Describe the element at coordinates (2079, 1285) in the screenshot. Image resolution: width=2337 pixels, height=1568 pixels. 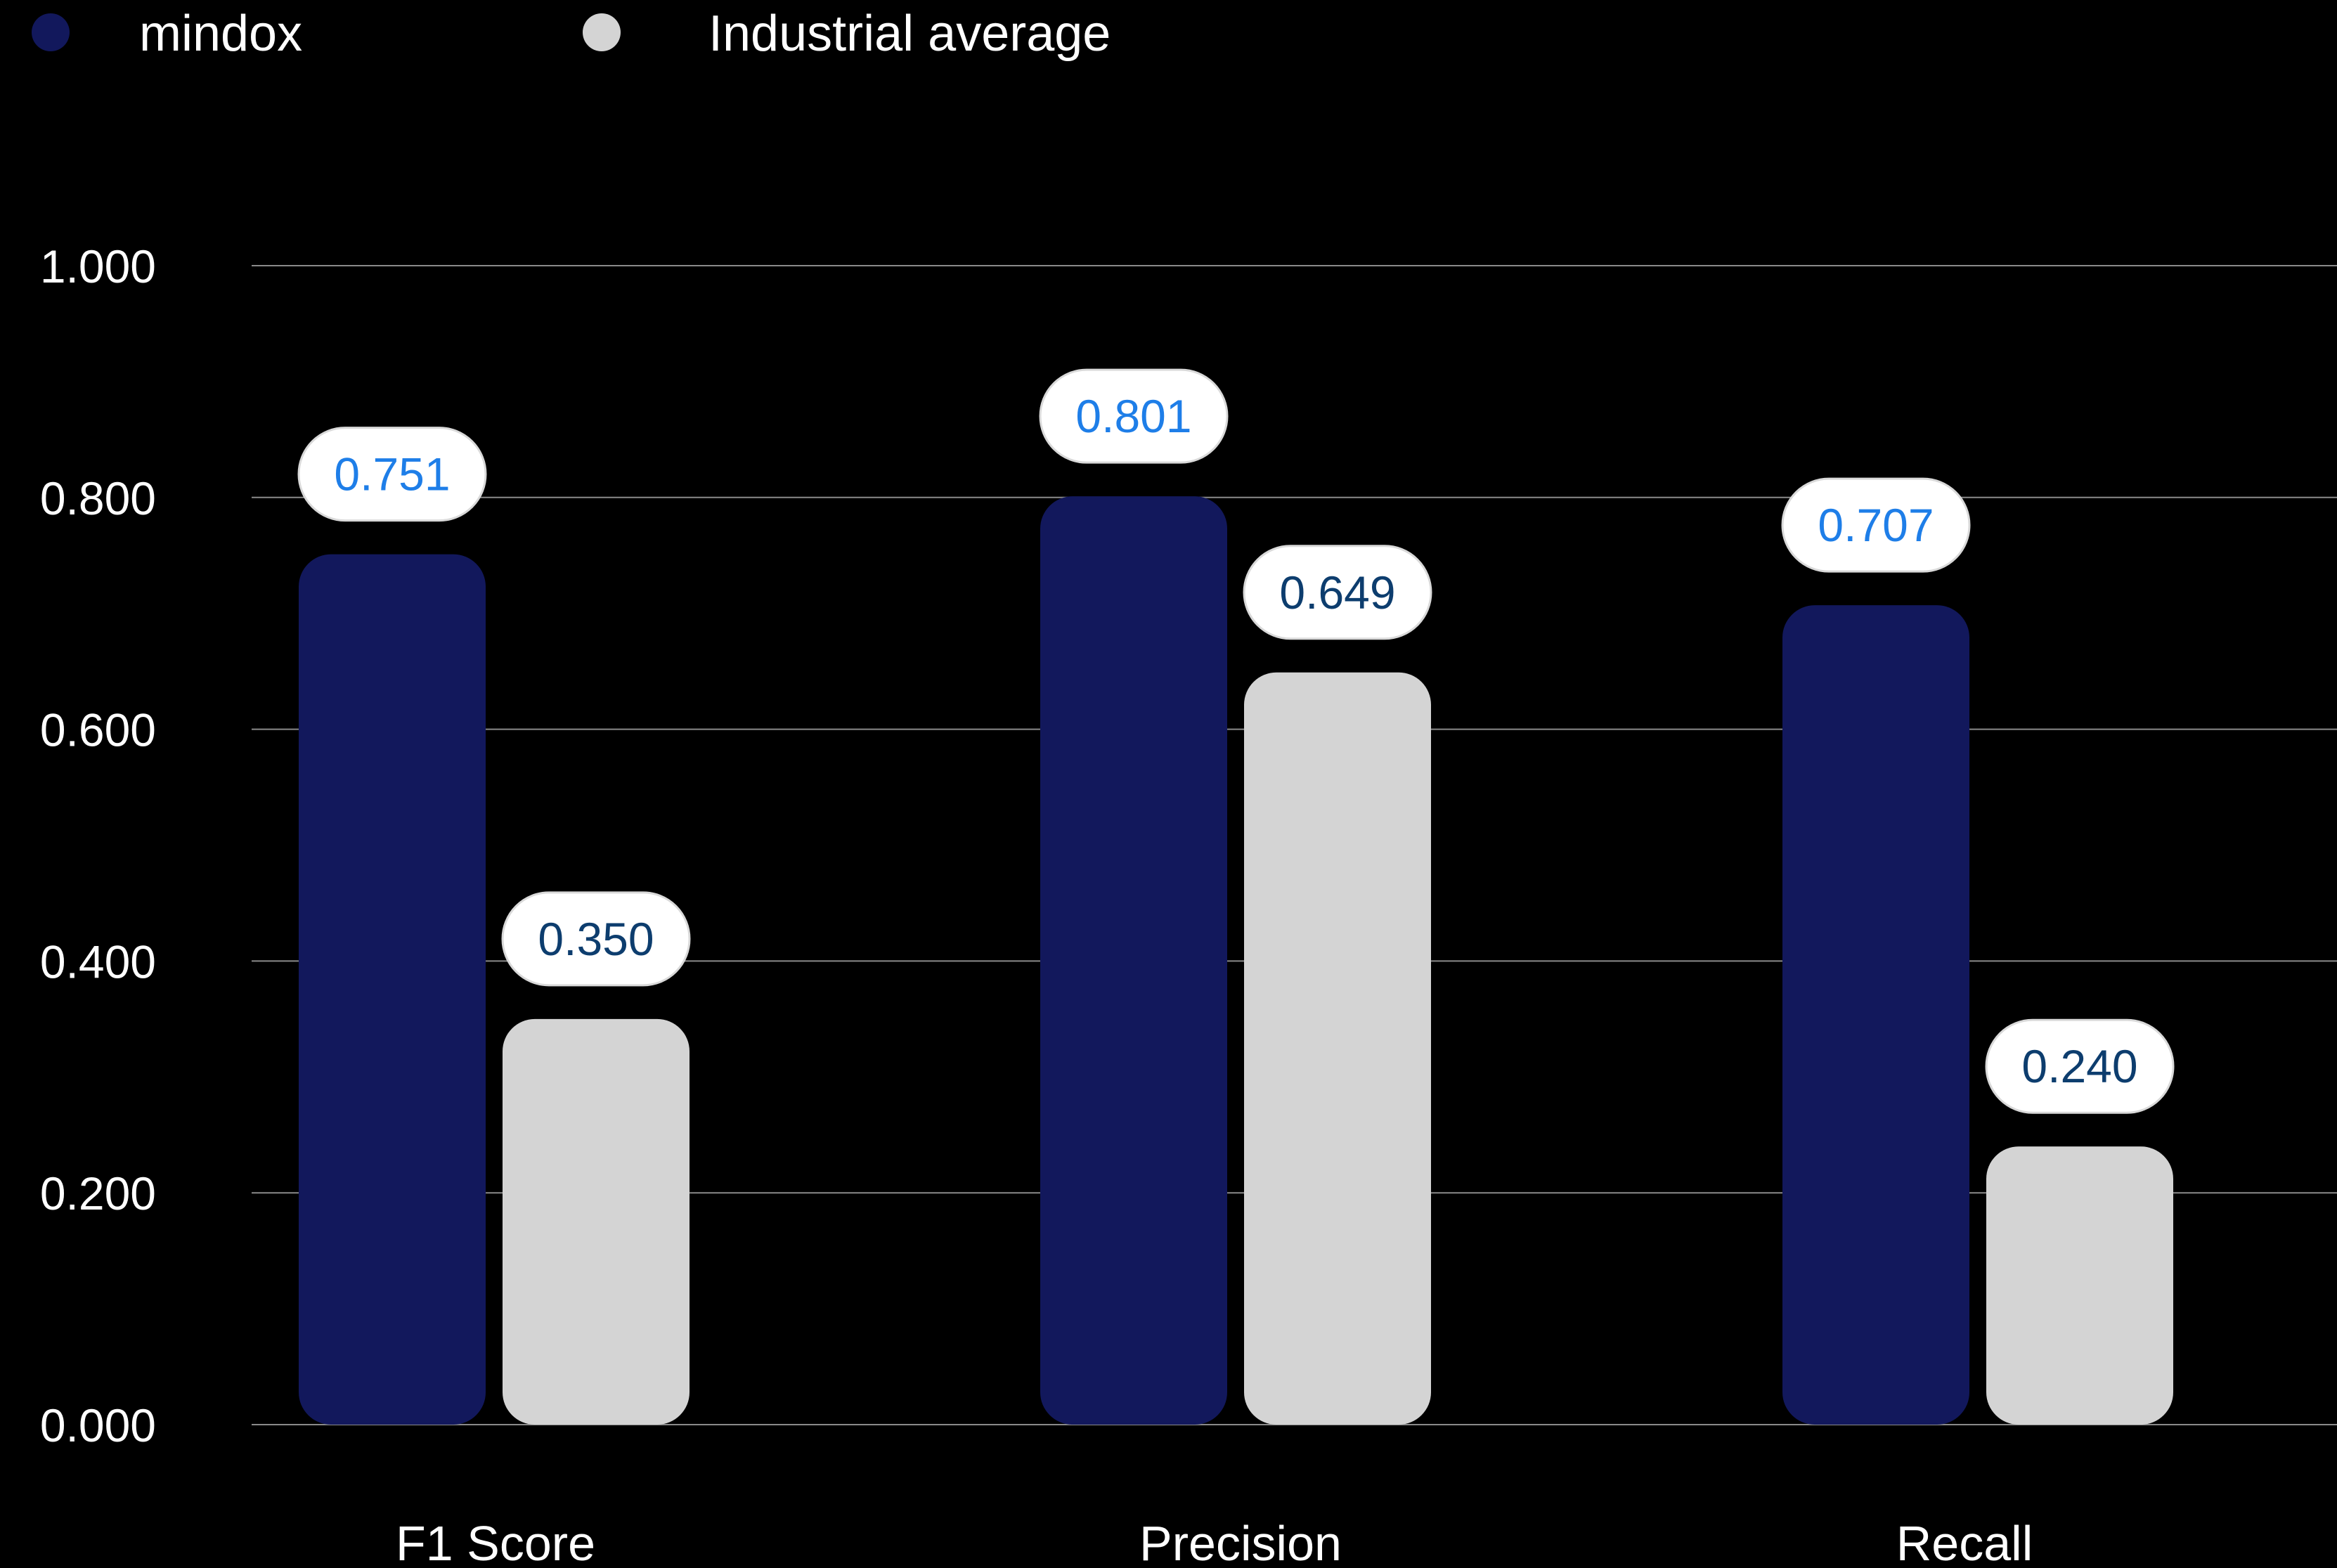
I see `bar-industrial-average-recall` at that location.